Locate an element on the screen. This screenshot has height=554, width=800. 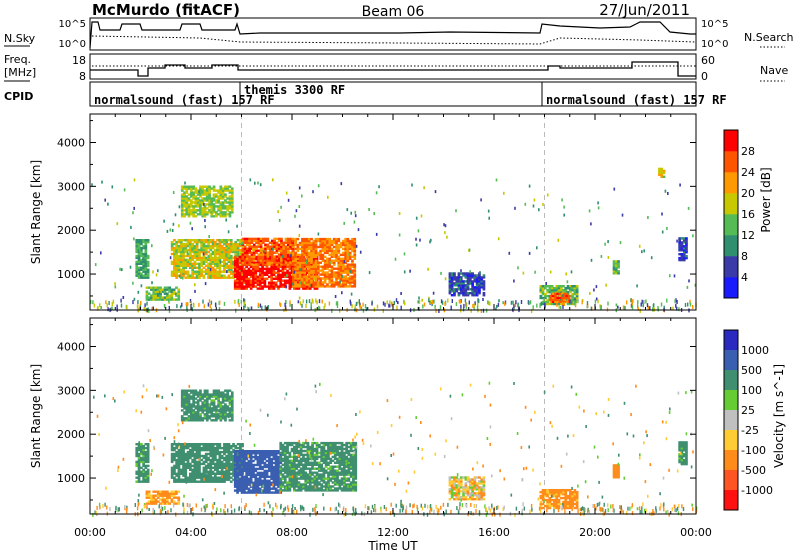
freq-unit: [MHz] is located at coordinates (20, 72).